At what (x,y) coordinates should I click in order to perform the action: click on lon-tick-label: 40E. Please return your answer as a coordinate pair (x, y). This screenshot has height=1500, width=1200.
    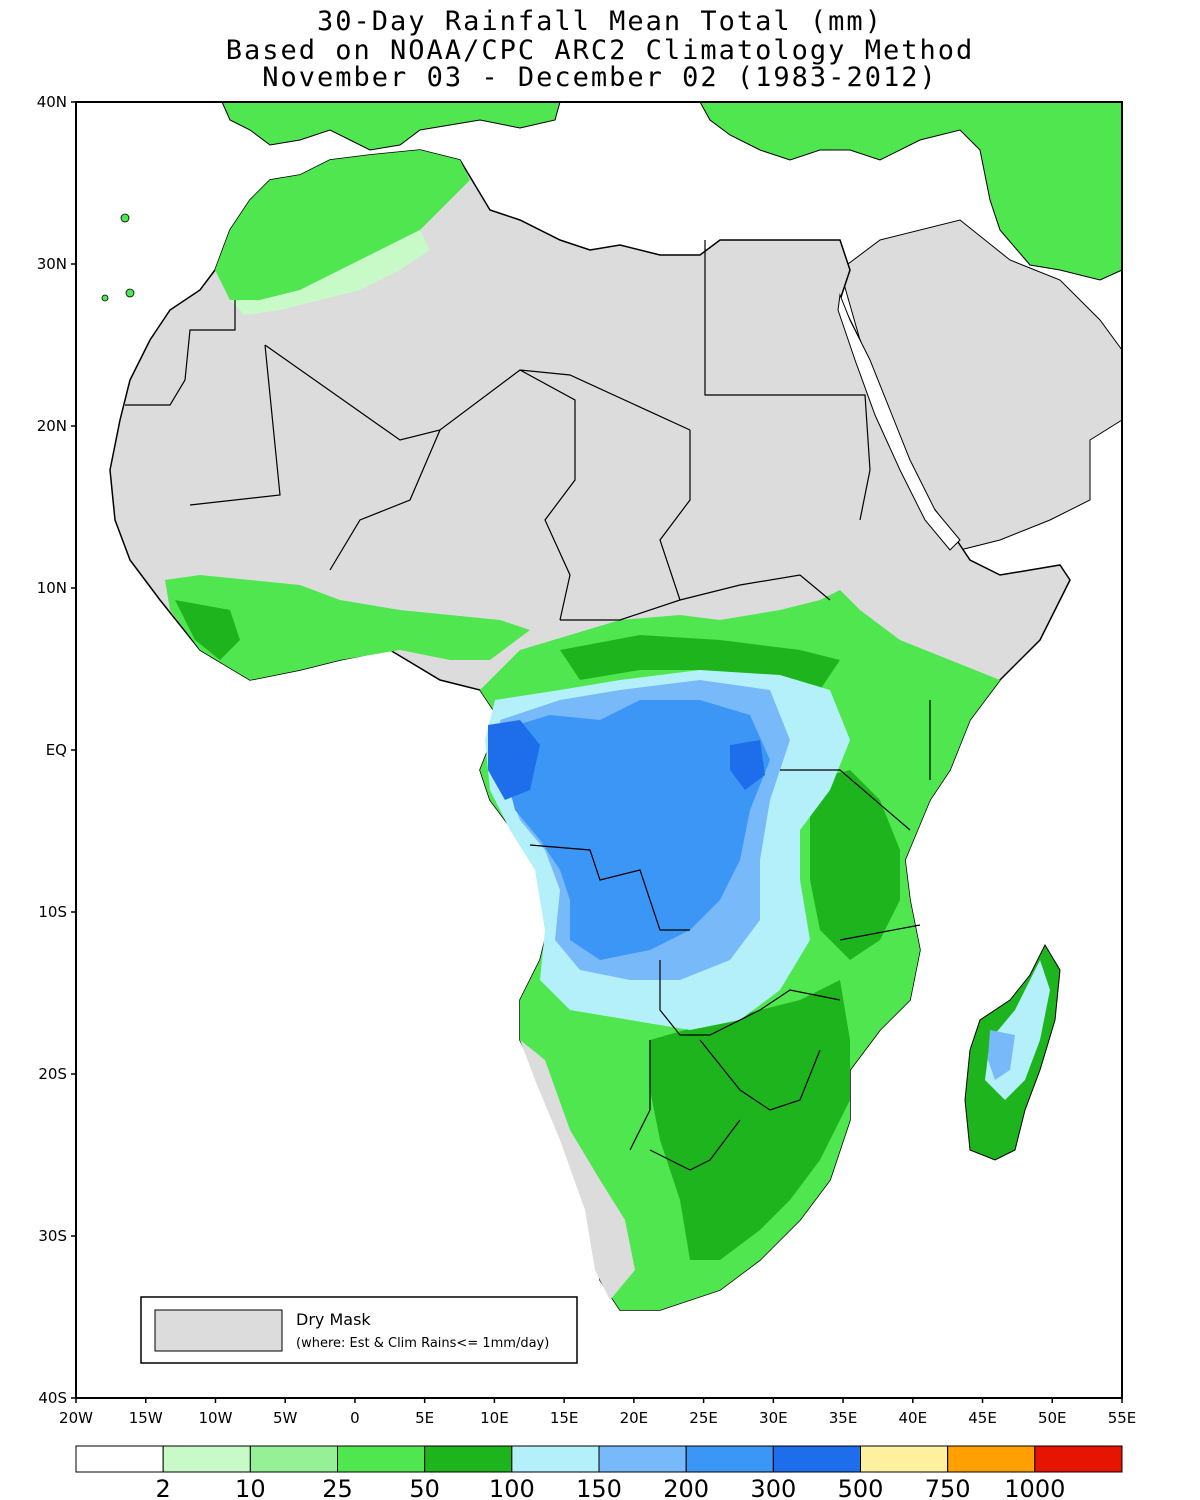
    Looking at the image, I should click on (913, 1418).